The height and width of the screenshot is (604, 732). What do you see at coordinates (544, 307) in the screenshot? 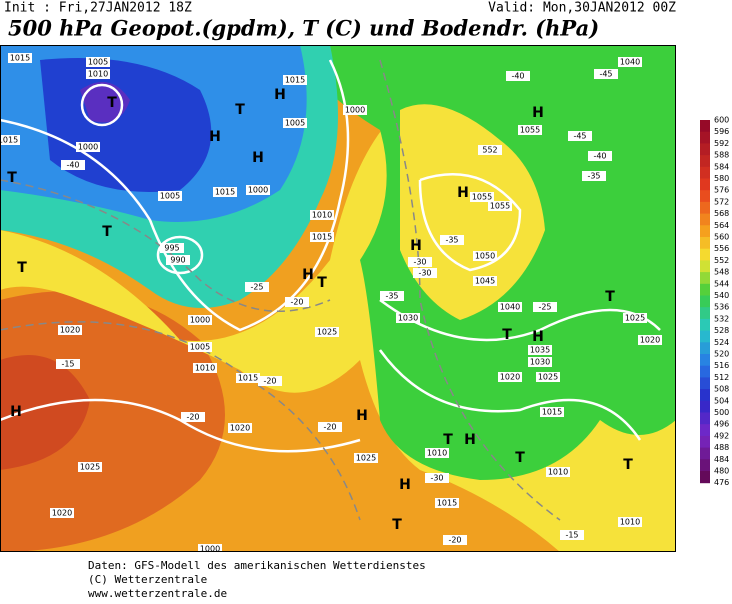
I see `isoline-label: -25` at bounding box center [544, 307].